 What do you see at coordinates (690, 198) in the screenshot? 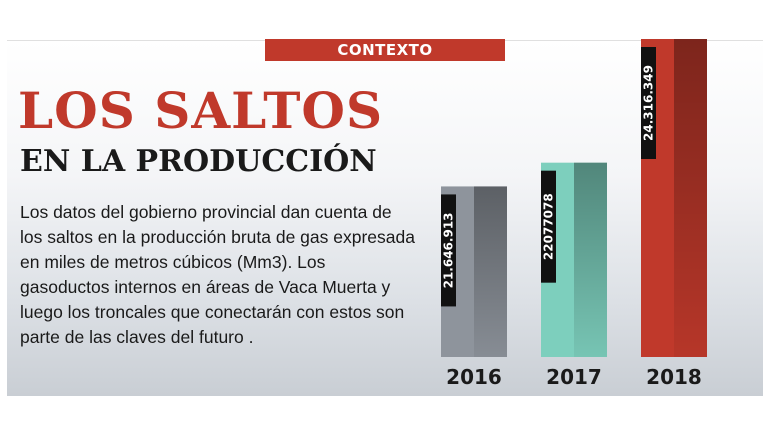
I see `bar-shade-2018` at bounding box center [690, 198].